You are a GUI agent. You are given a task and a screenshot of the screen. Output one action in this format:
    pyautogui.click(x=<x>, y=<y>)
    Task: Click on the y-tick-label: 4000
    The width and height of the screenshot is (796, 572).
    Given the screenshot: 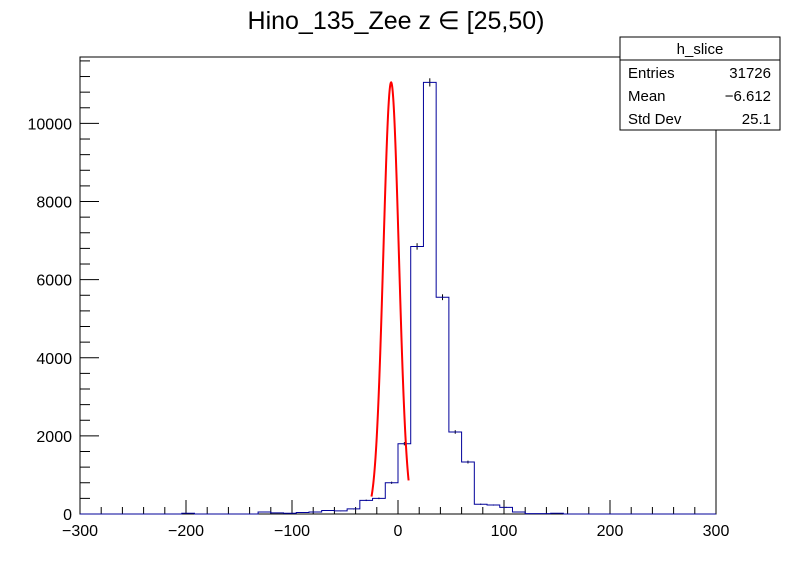 What is the action you would take?
    pyautogui.click(x=54, y=359)
    